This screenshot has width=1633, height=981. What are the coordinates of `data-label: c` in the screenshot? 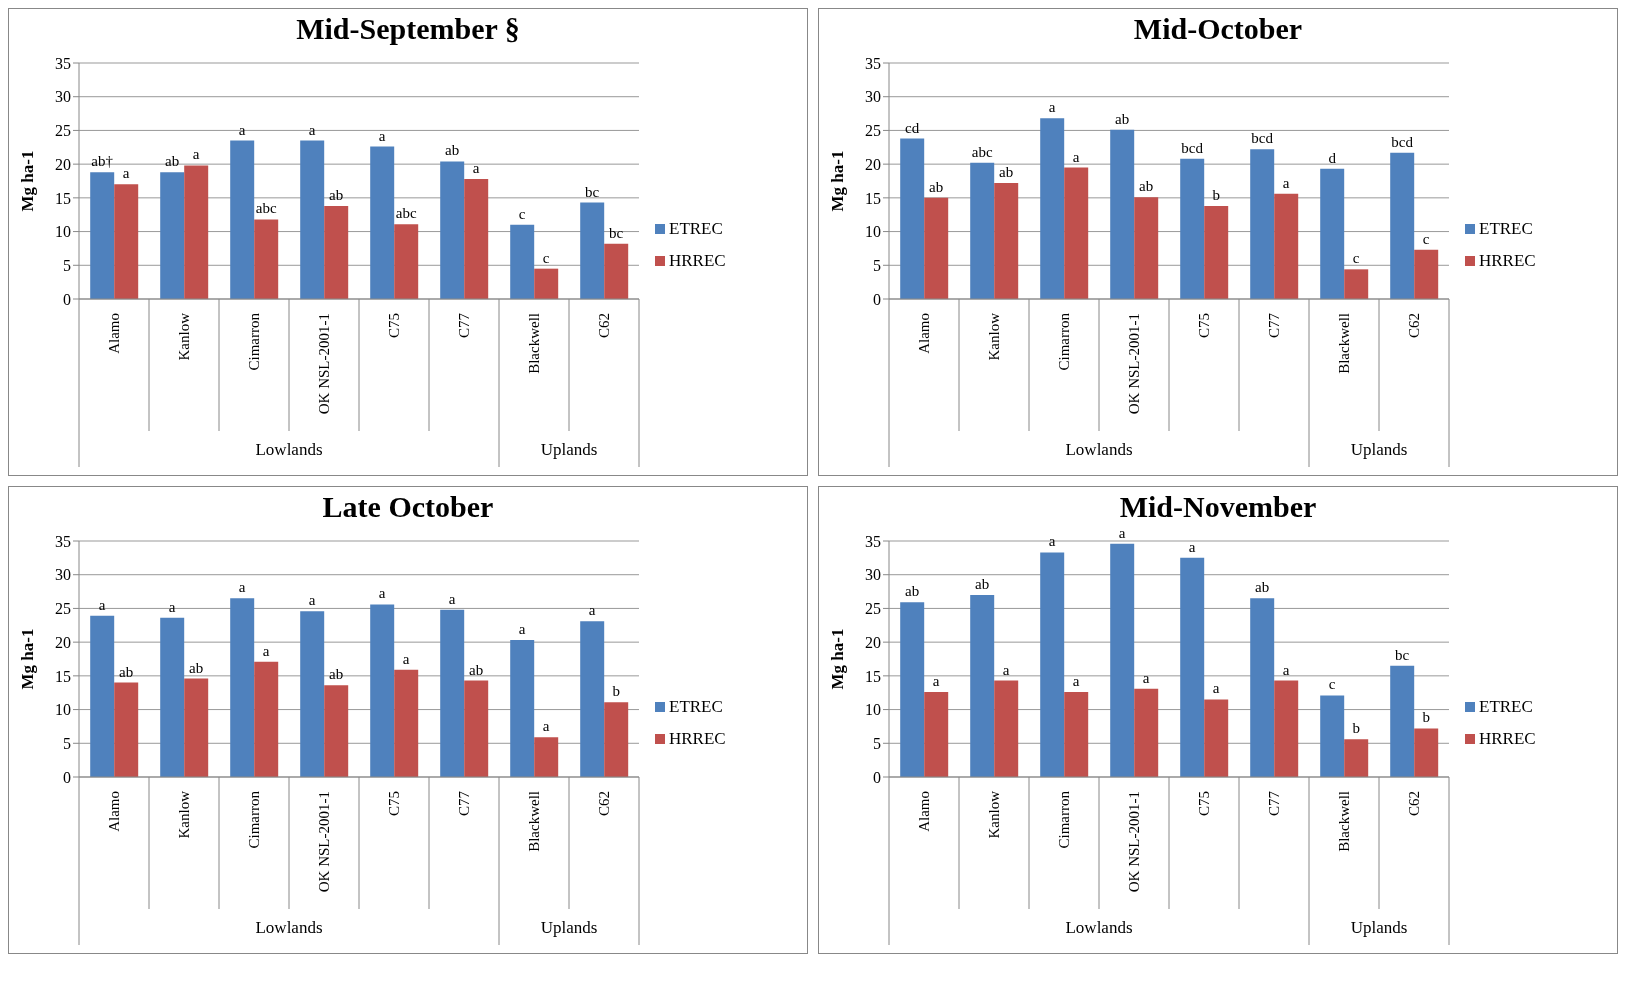 It's located at (1356, 258).